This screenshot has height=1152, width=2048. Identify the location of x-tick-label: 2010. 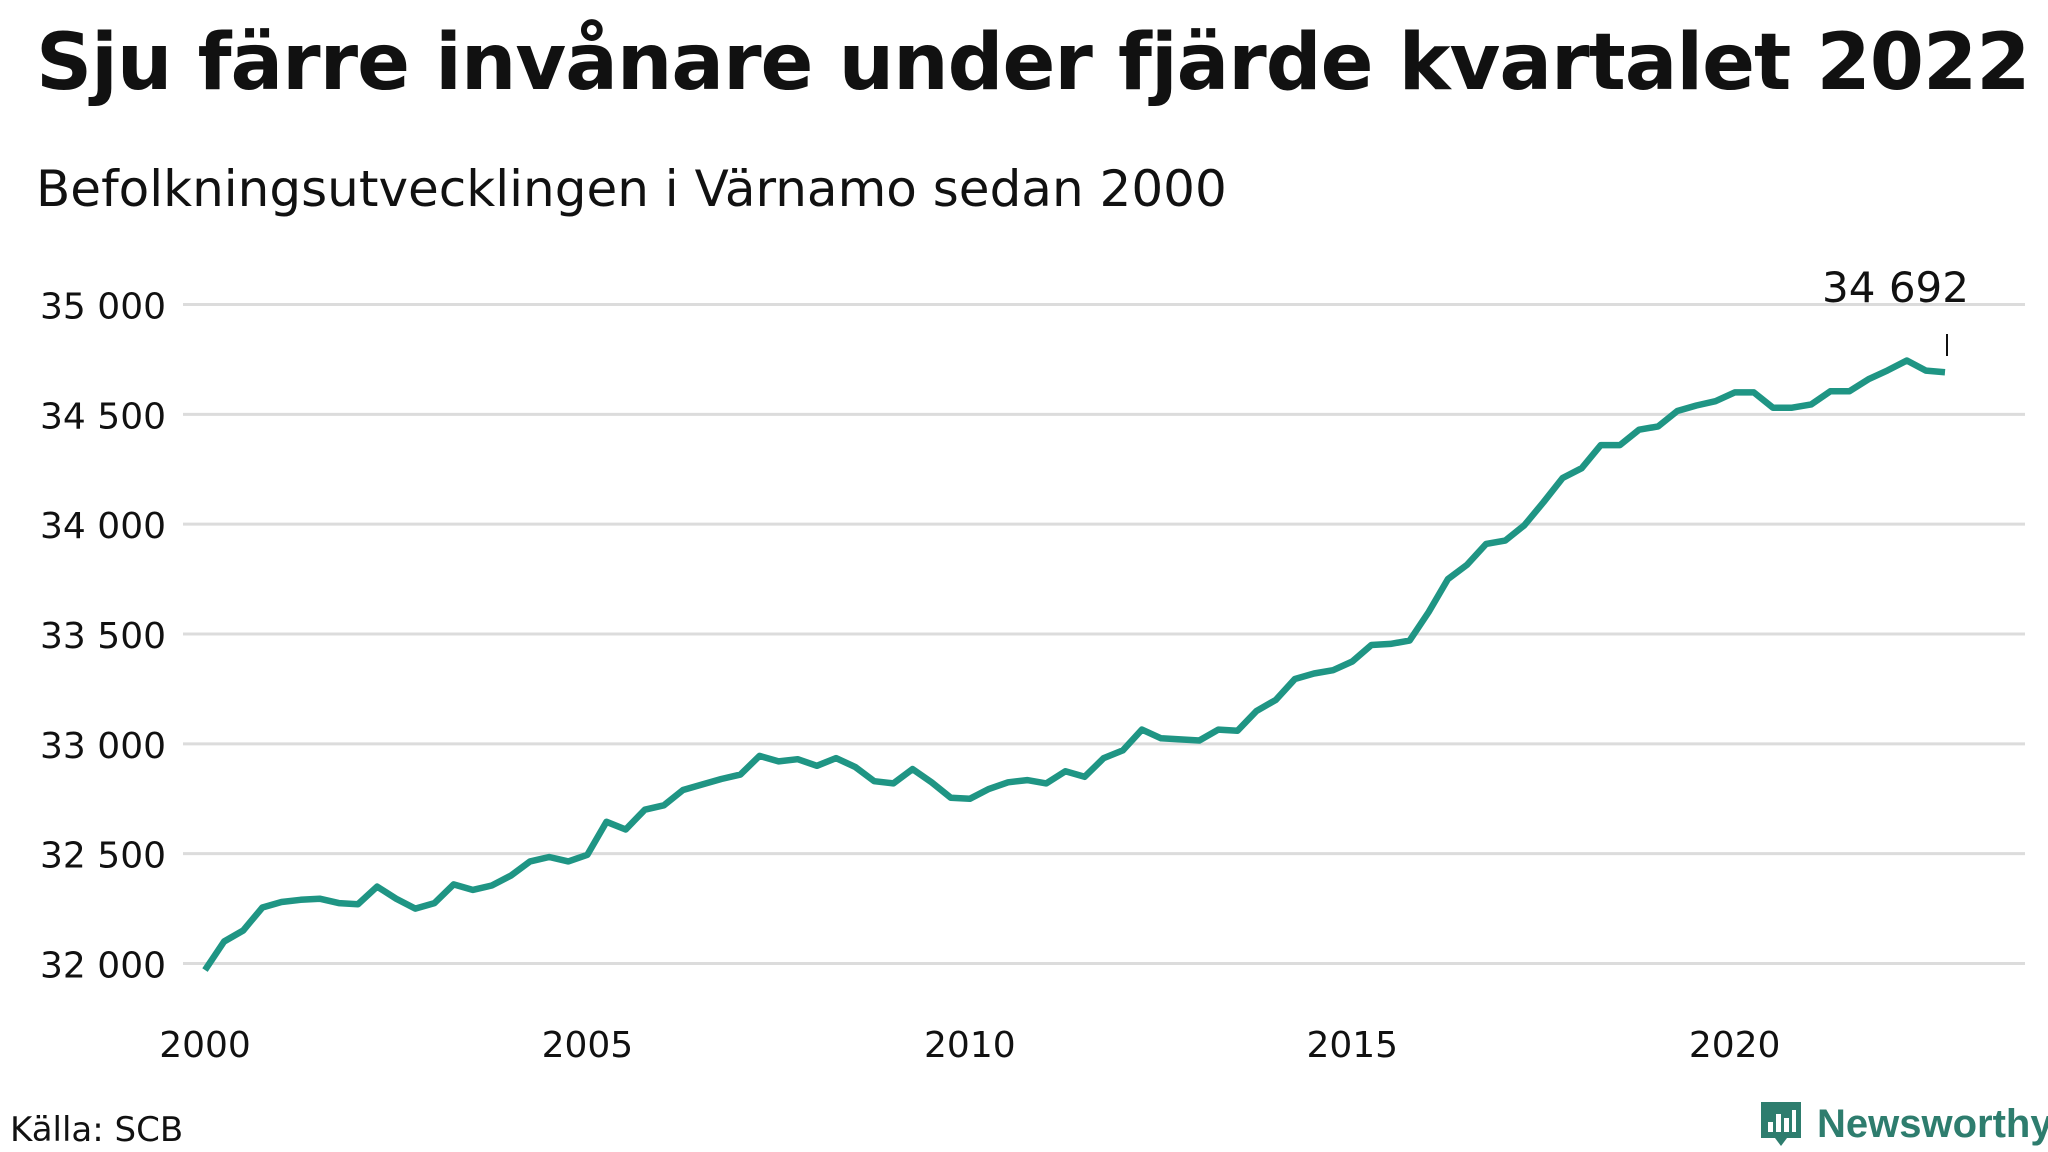
(970, 1045).